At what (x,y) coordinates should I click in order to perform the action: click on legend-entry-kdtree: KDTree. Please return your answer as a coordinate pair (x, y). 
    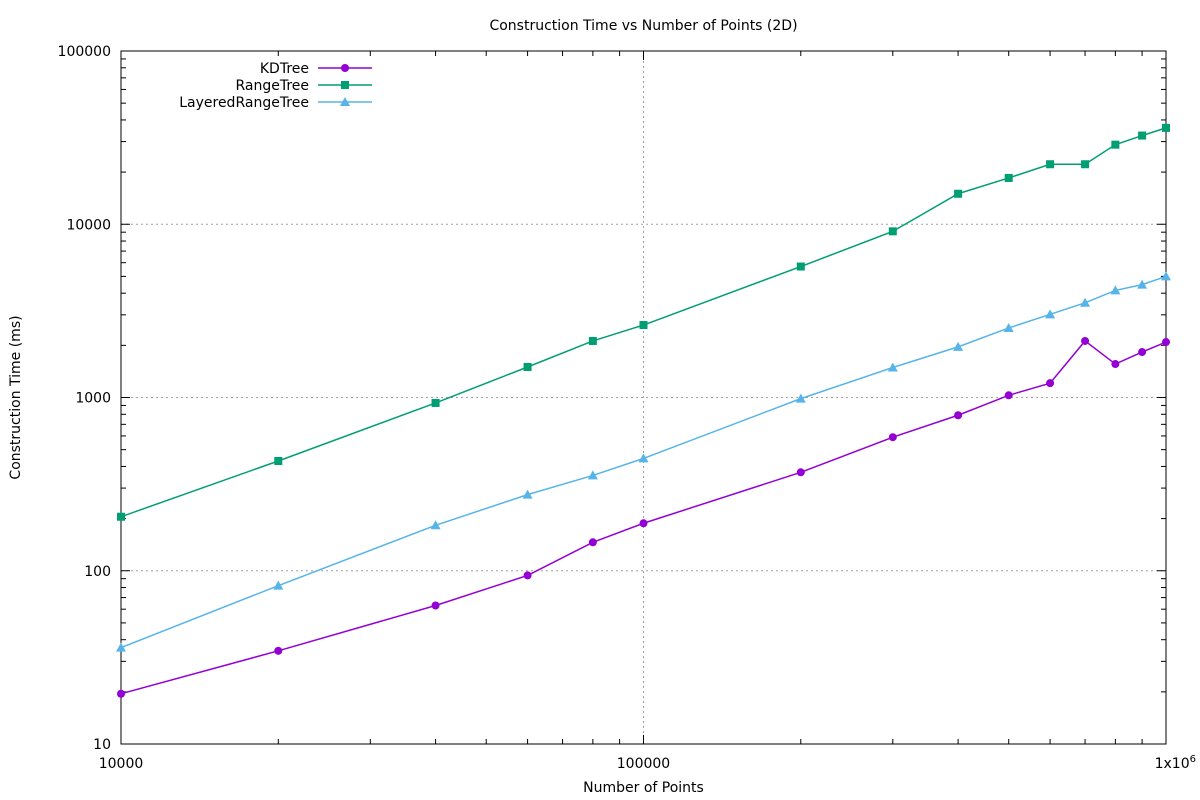
    Looking at the image, I should click on (316, 69).